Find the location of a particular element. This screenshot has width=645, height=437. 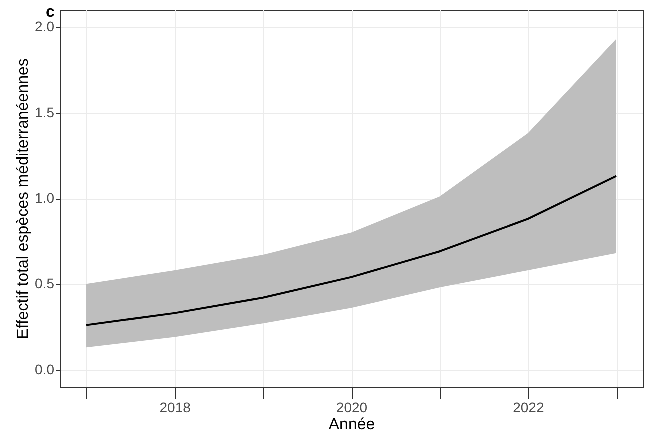

y-tick-label: 1.0 is located at coordinates (45, 198).